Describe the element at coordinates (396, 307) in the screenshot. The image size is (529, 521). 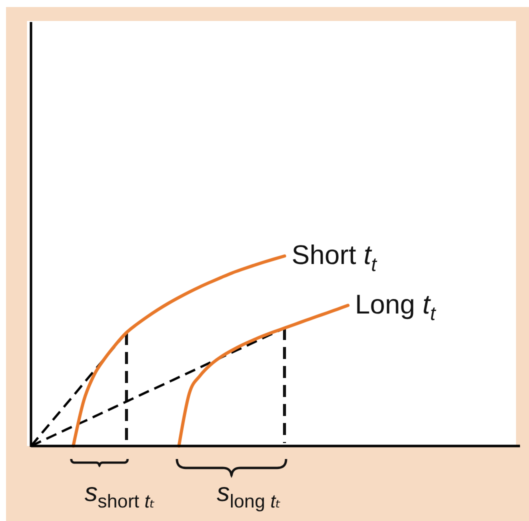
I see `series-label: Long t$_{t}$` at that location.